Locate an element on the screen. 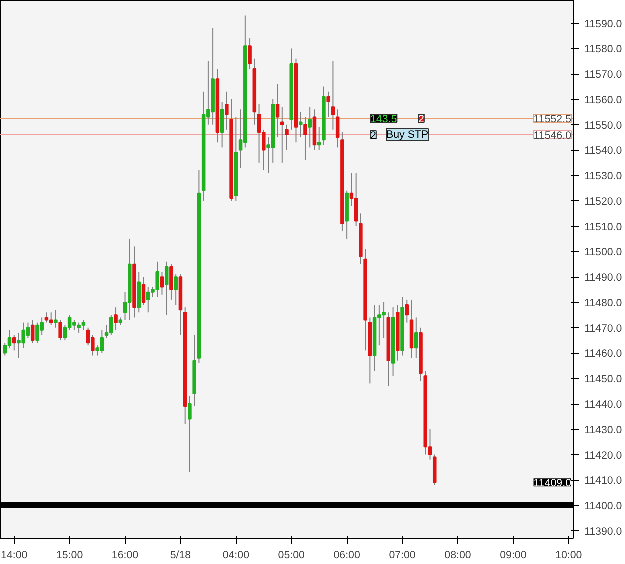 This screenshot has width=625, height=564. y-tick-label: 11410.0 is located at coordinates (603, 481).